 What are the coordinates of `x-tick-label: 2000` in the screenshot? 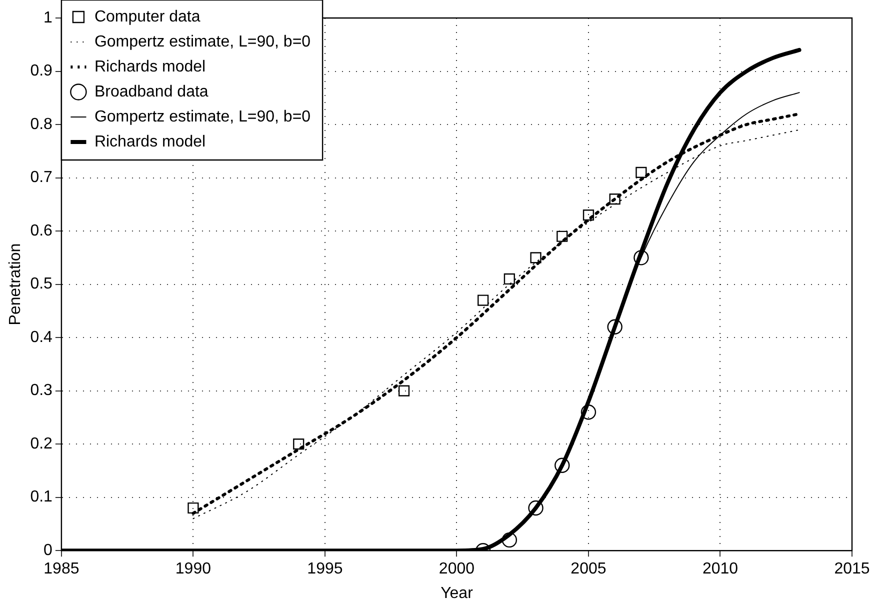 It's located at (456, 569).